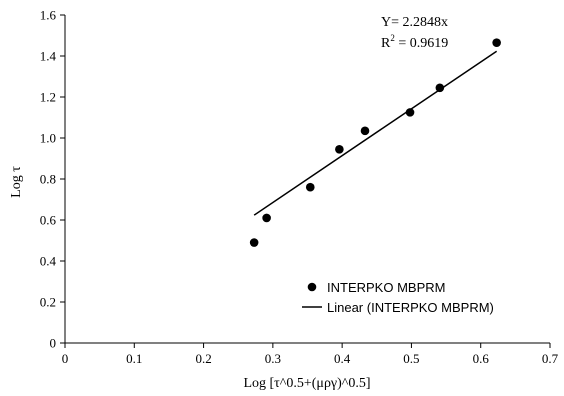 The height and width of the screenshot is (396, 564). Describe the element at coordinates (48, 138) in the screenshot. I see `y-tick-label: 1.0` at that location.